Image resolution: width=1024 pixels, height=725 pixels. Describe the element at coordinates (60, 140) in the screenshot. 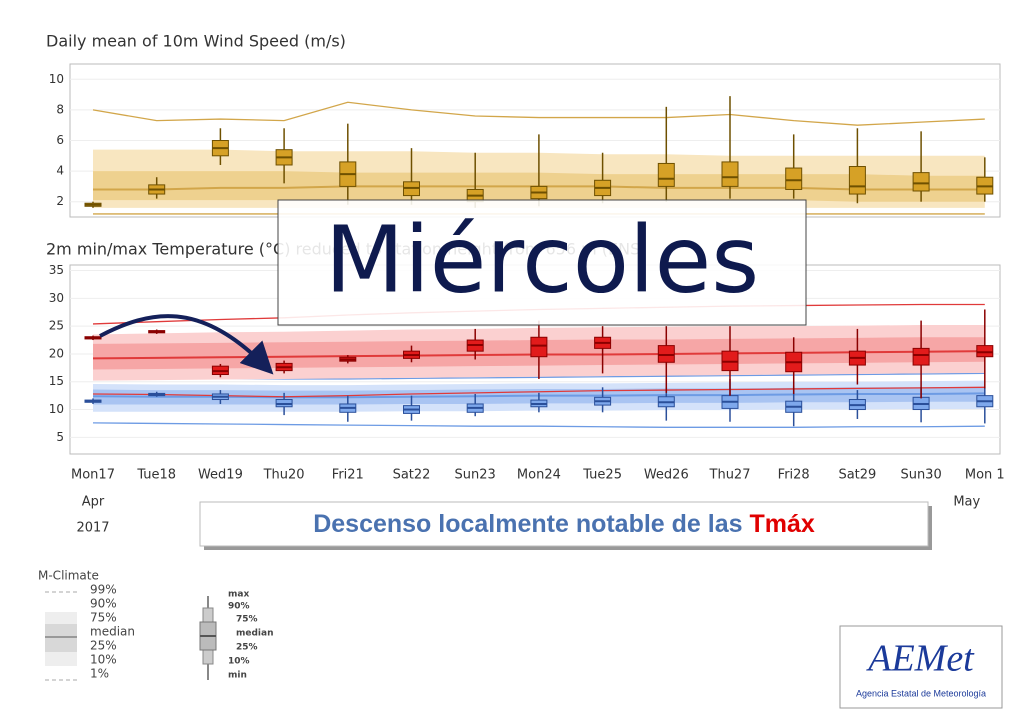

I see `y-tick-label: 6` at that location.